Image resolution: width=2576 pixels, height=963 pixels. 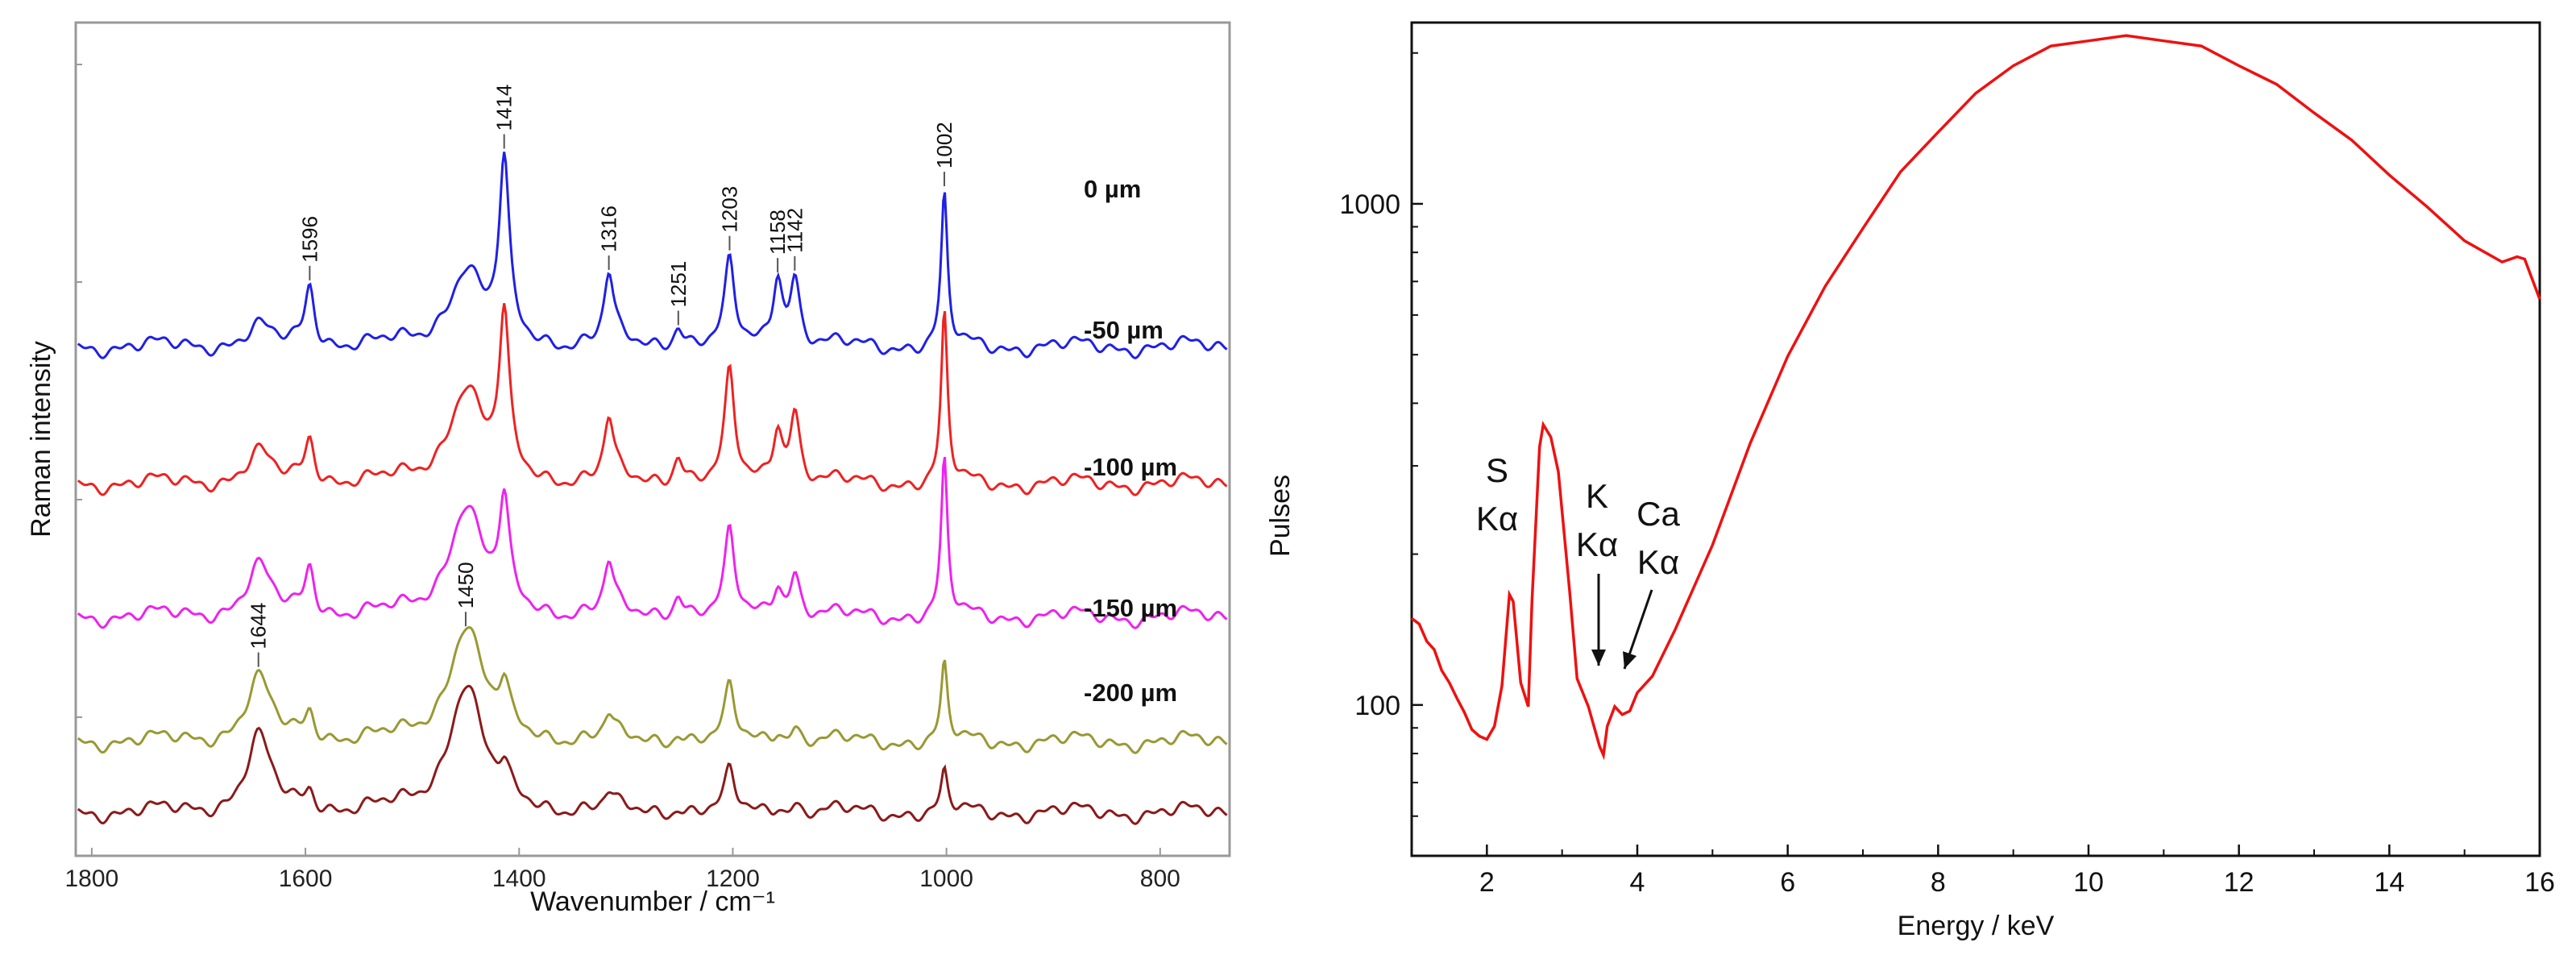 I want to click on xrf-x-tick-10: 10, so click(x=2088, y=883).